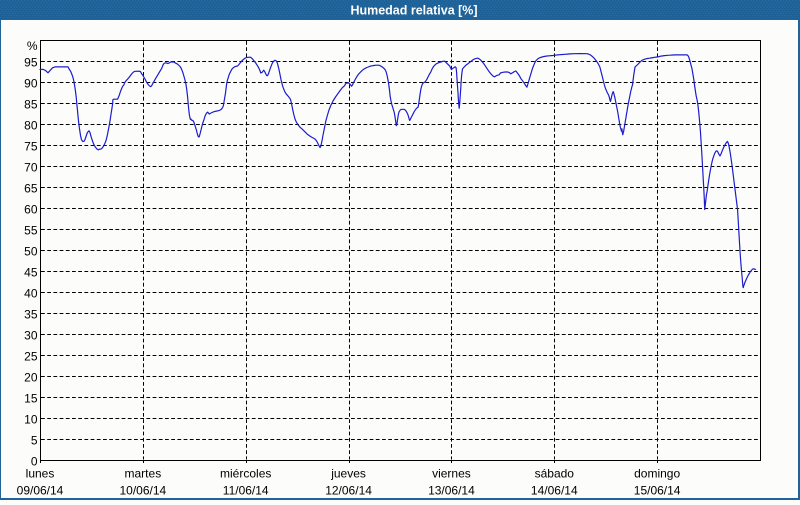 Image resolution: width=800 pixels, height=505 pixels. I want to click on svg-text: Humedad relativa [%], so click(413, 11).